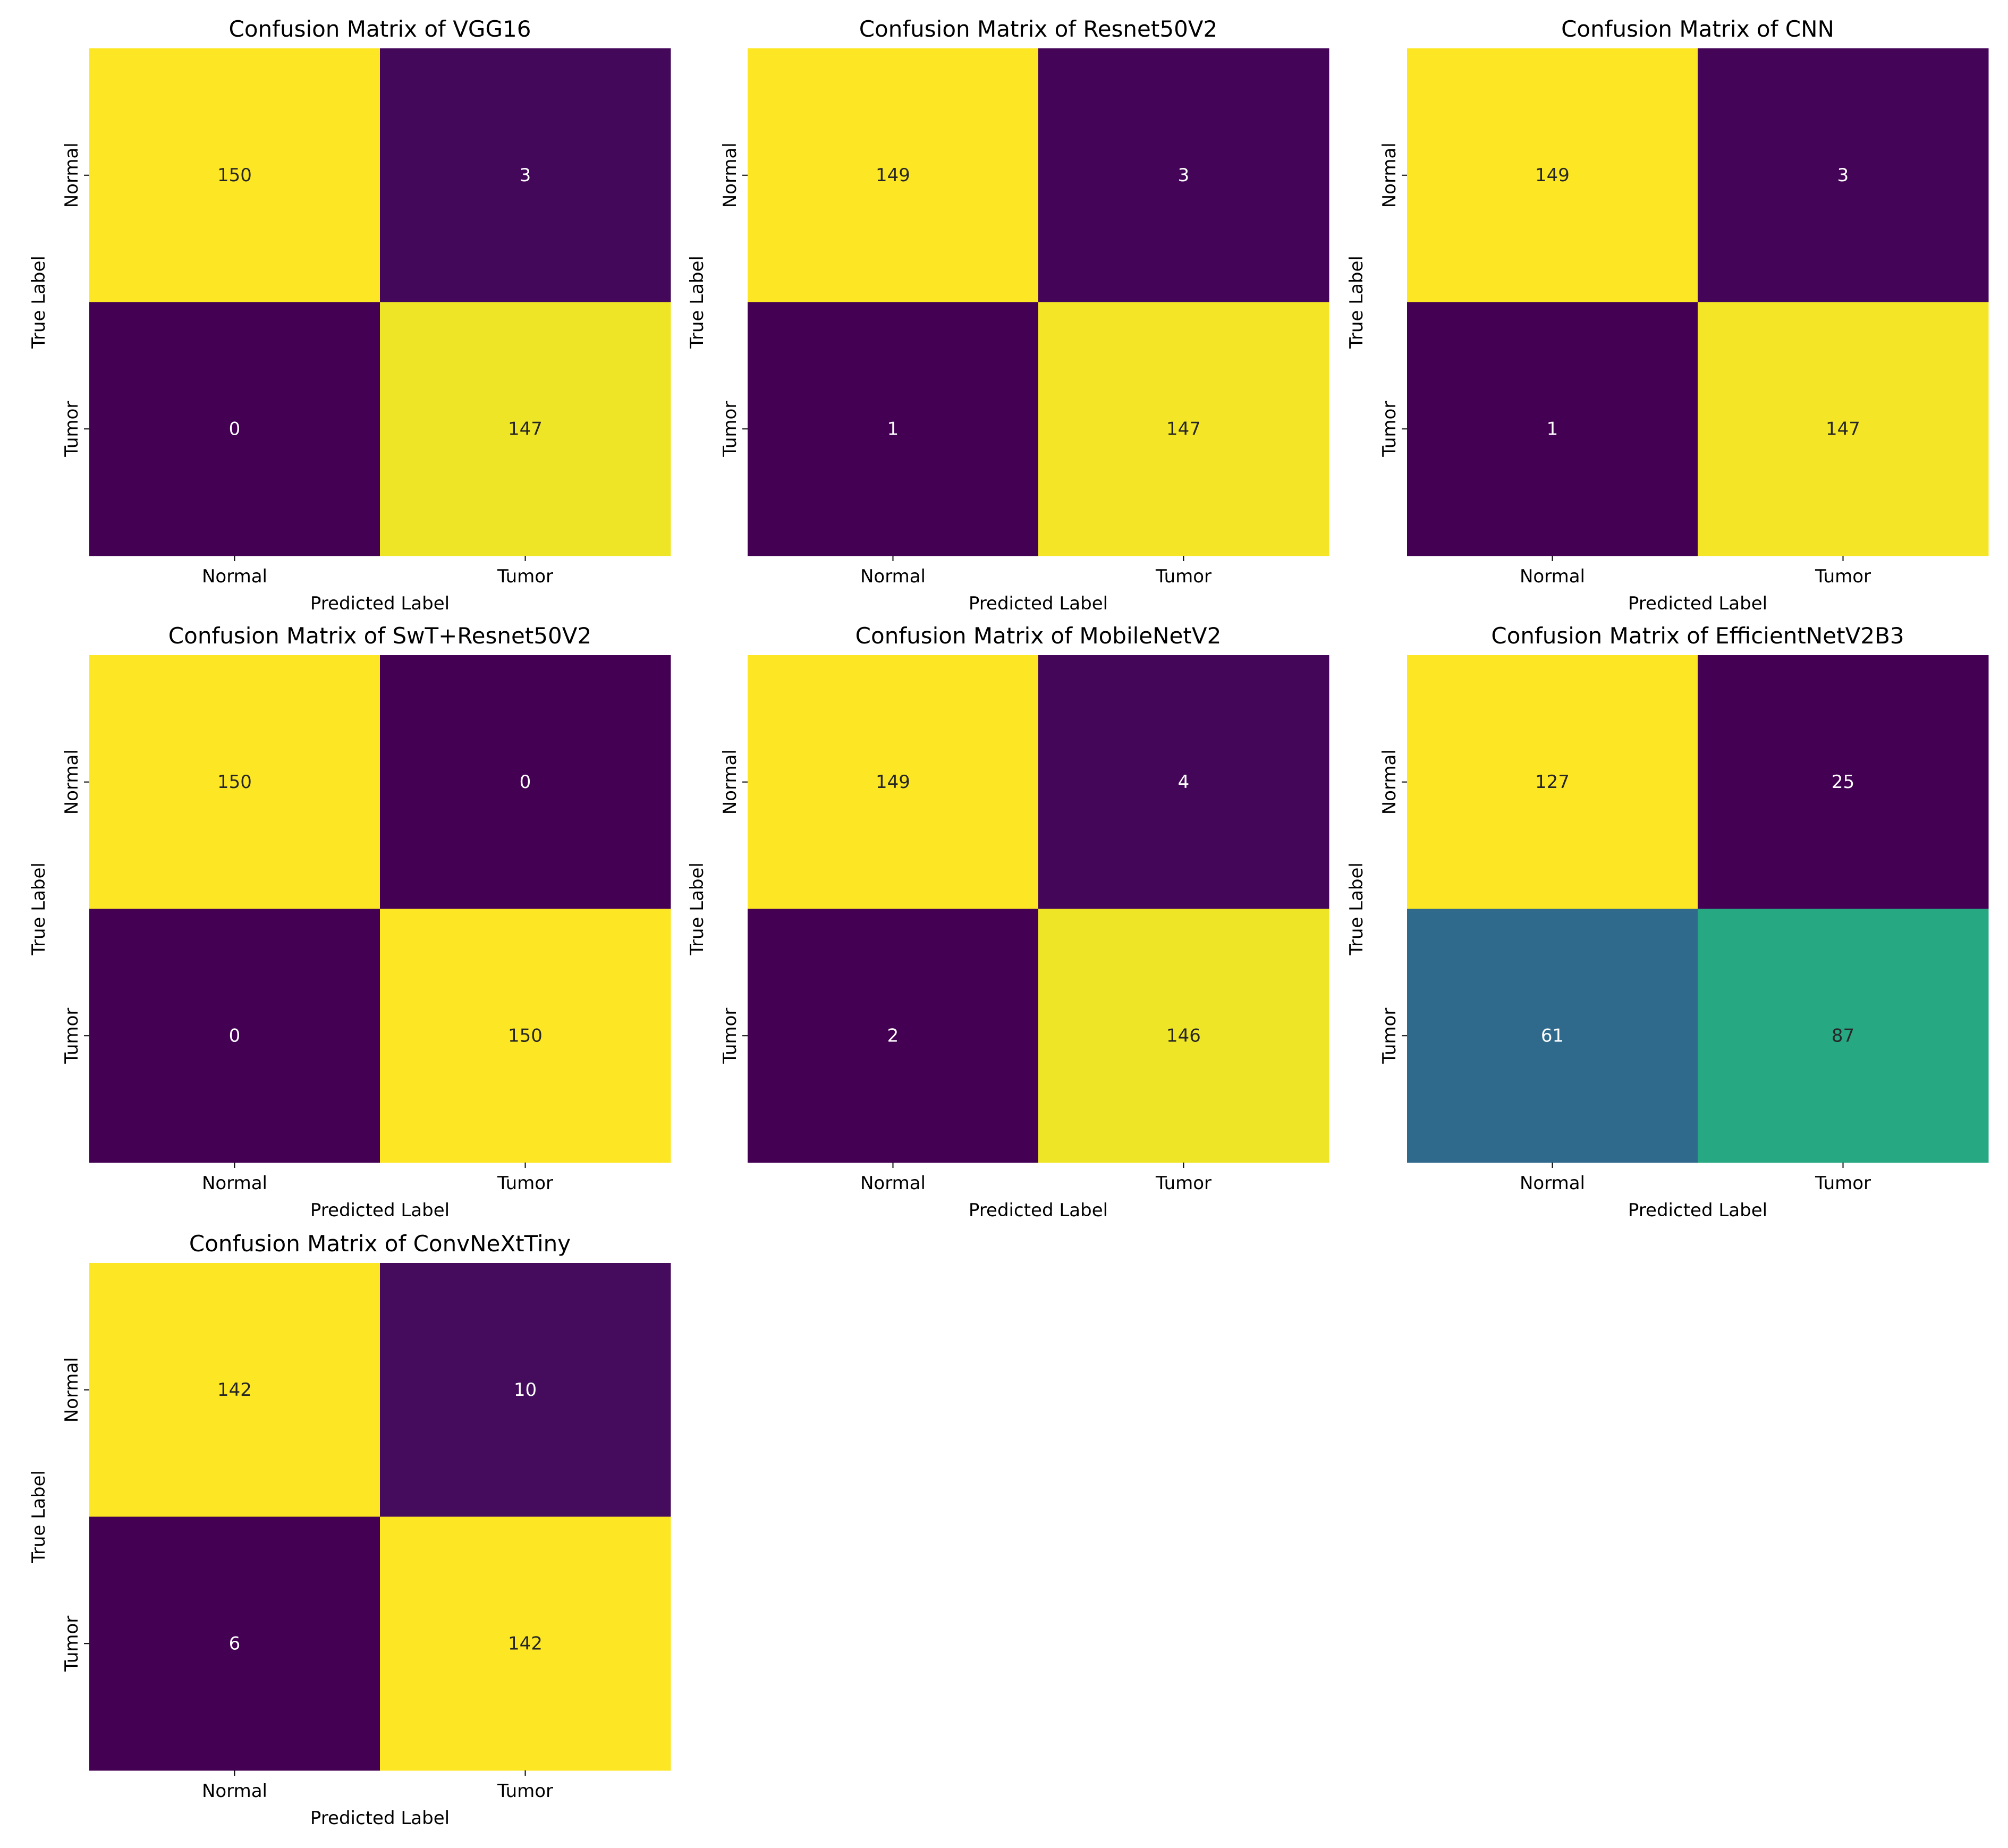 This screenshot has width=2008, height=1848. Describe the element at coordinates (1038, 29) in the screenshot. I see `chart-title: Confusion Matrix of Resnet50V2` at that location.